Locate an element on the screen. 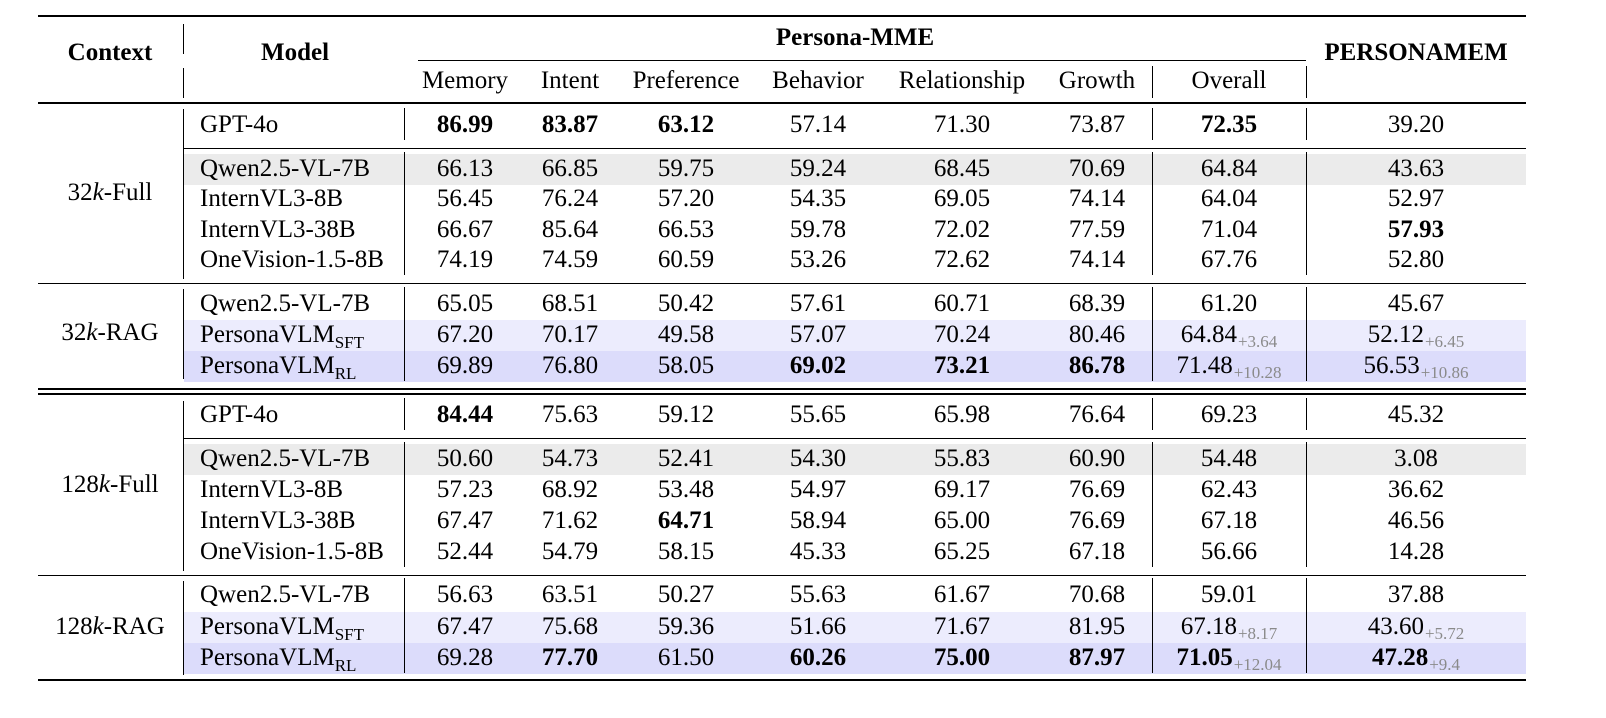 This screenshot has height=718, width=1606. score-delta: +6.45 is located at coordinates (1444, 341).